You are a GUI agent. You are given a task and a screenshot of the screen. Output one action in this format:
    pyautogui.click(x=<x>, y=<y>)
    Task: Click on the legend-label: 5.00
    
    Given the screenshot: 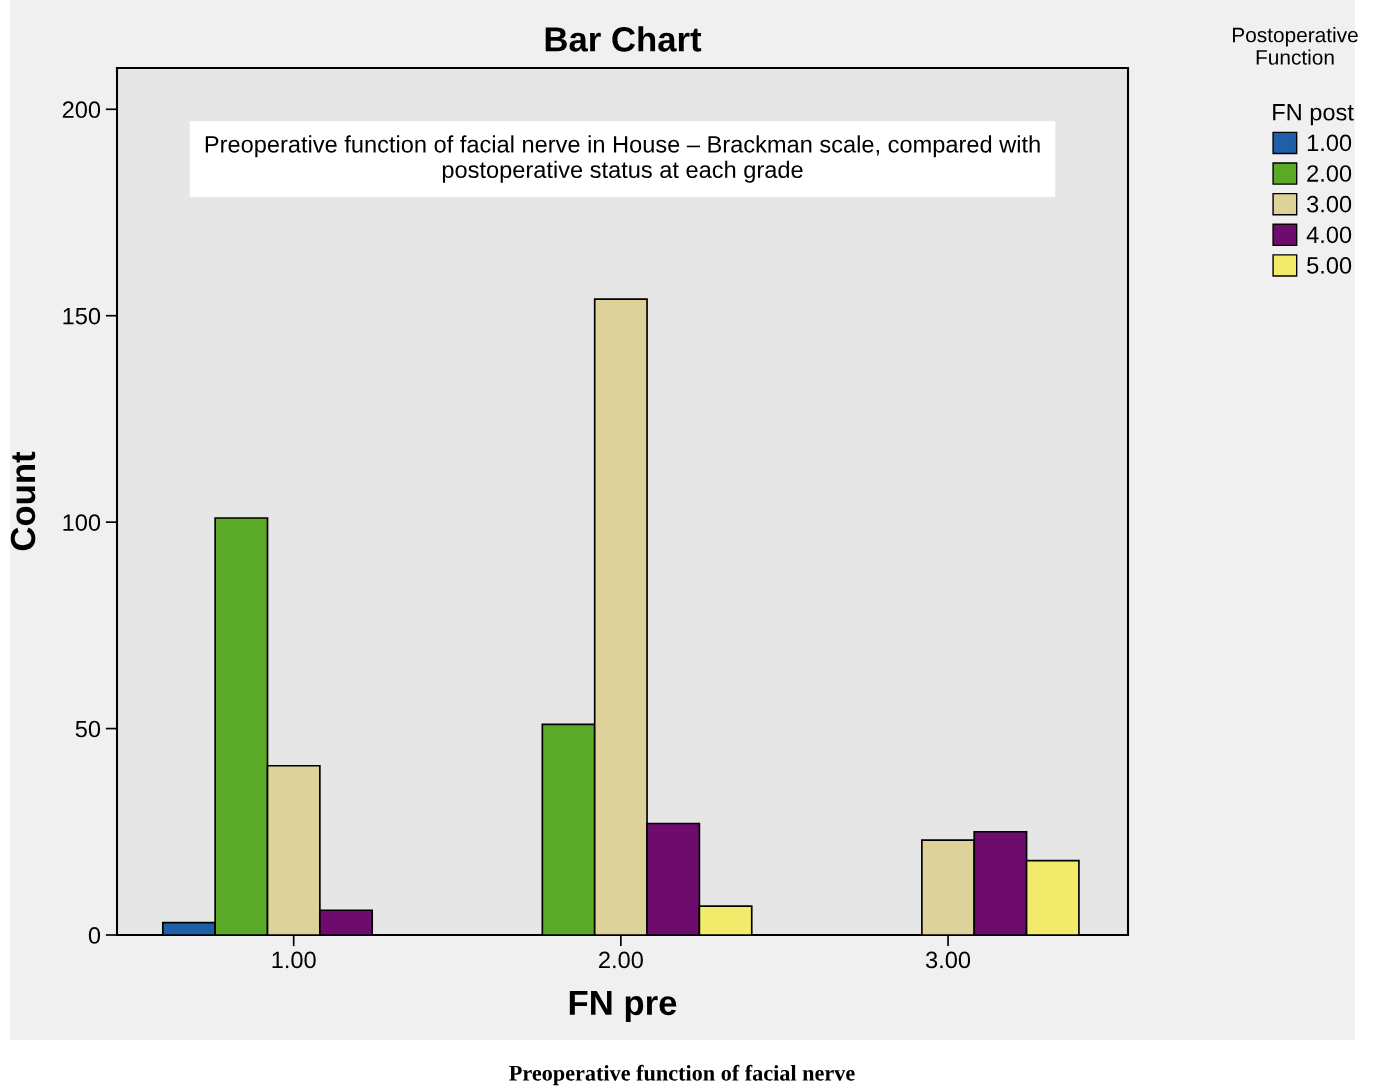 What is the action you would take?
    pyautogui.click(x=1329, y=265)
    